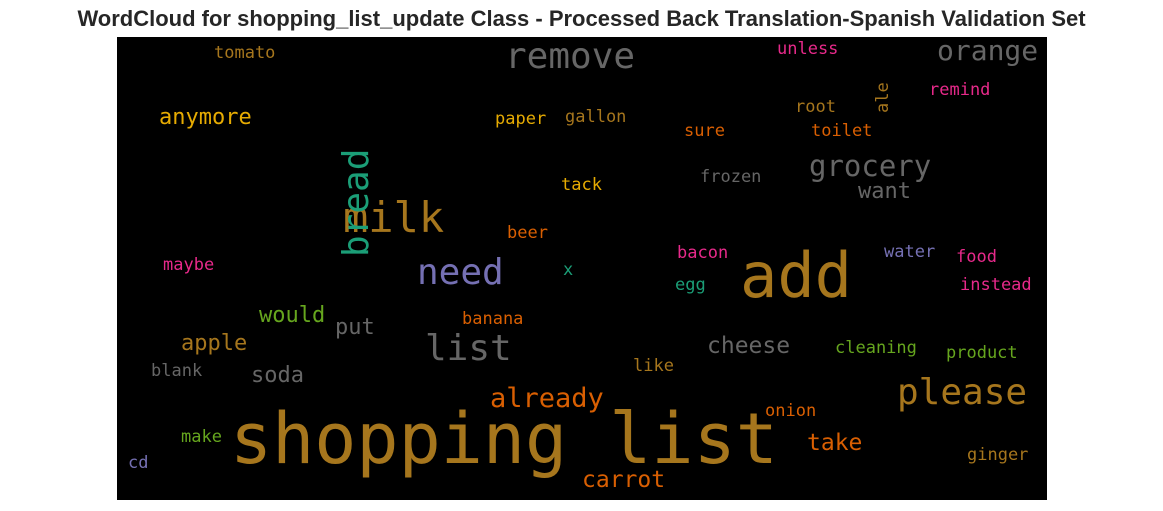 This screenshot has height=511, width=1163. Describe the element at coordinates (796, 275) in the screenshot. I see `word-add: add` at that location.